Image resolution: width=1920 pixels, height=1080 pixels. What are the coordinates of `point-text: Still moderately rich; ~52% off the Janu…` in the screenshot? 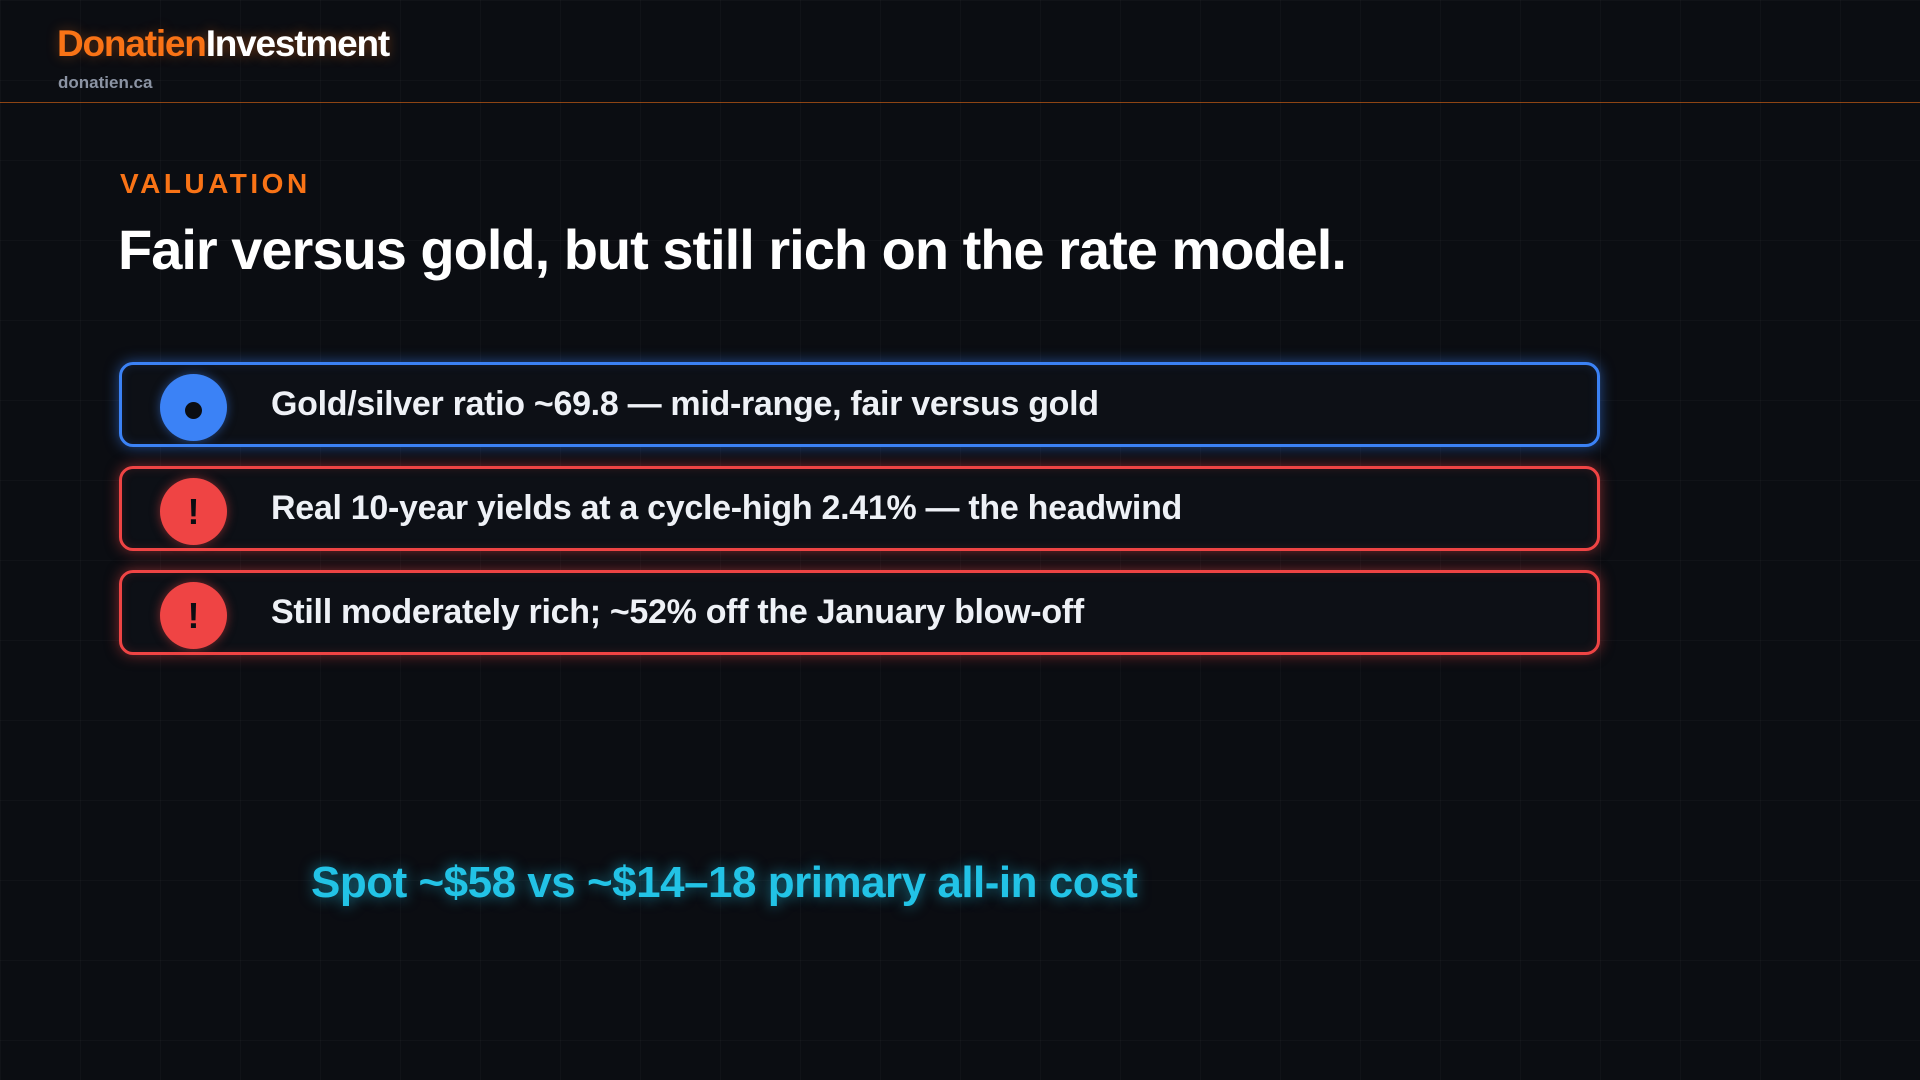 It's located at (677, 612).